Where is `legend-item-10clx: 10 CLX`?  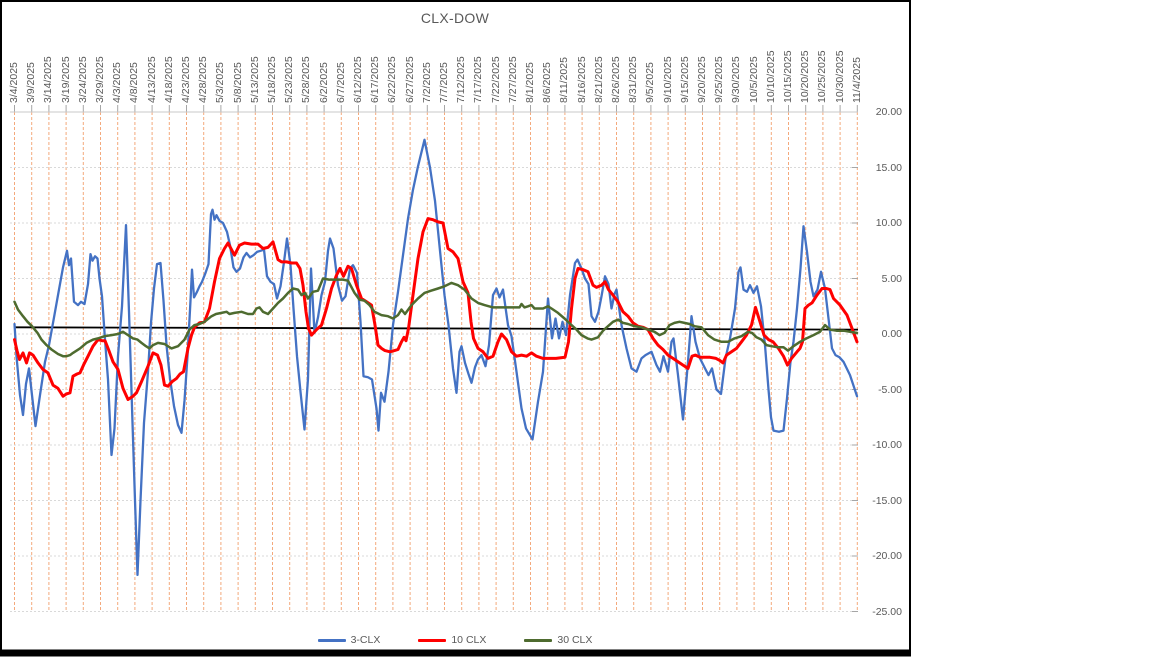
legend-item-10clx: 10 CLX is located at coordinates (452, 640).